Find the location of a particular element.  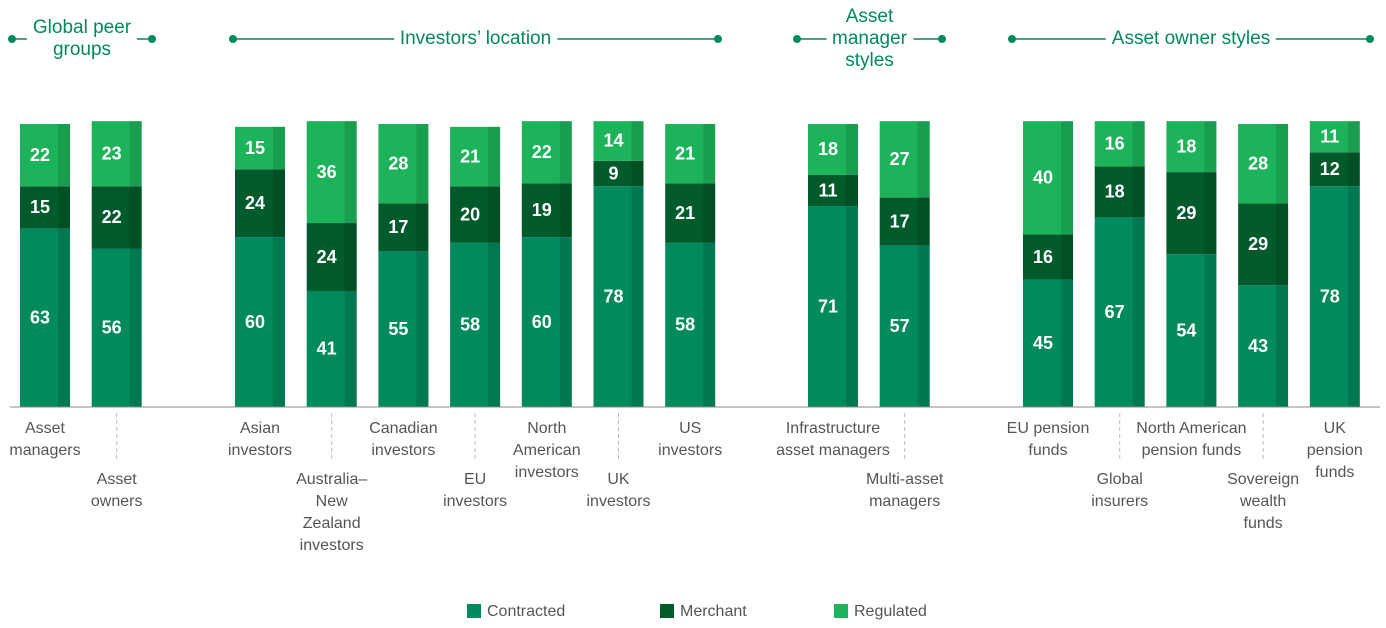

data-label: 29 is located at coordinates (1186, 213).